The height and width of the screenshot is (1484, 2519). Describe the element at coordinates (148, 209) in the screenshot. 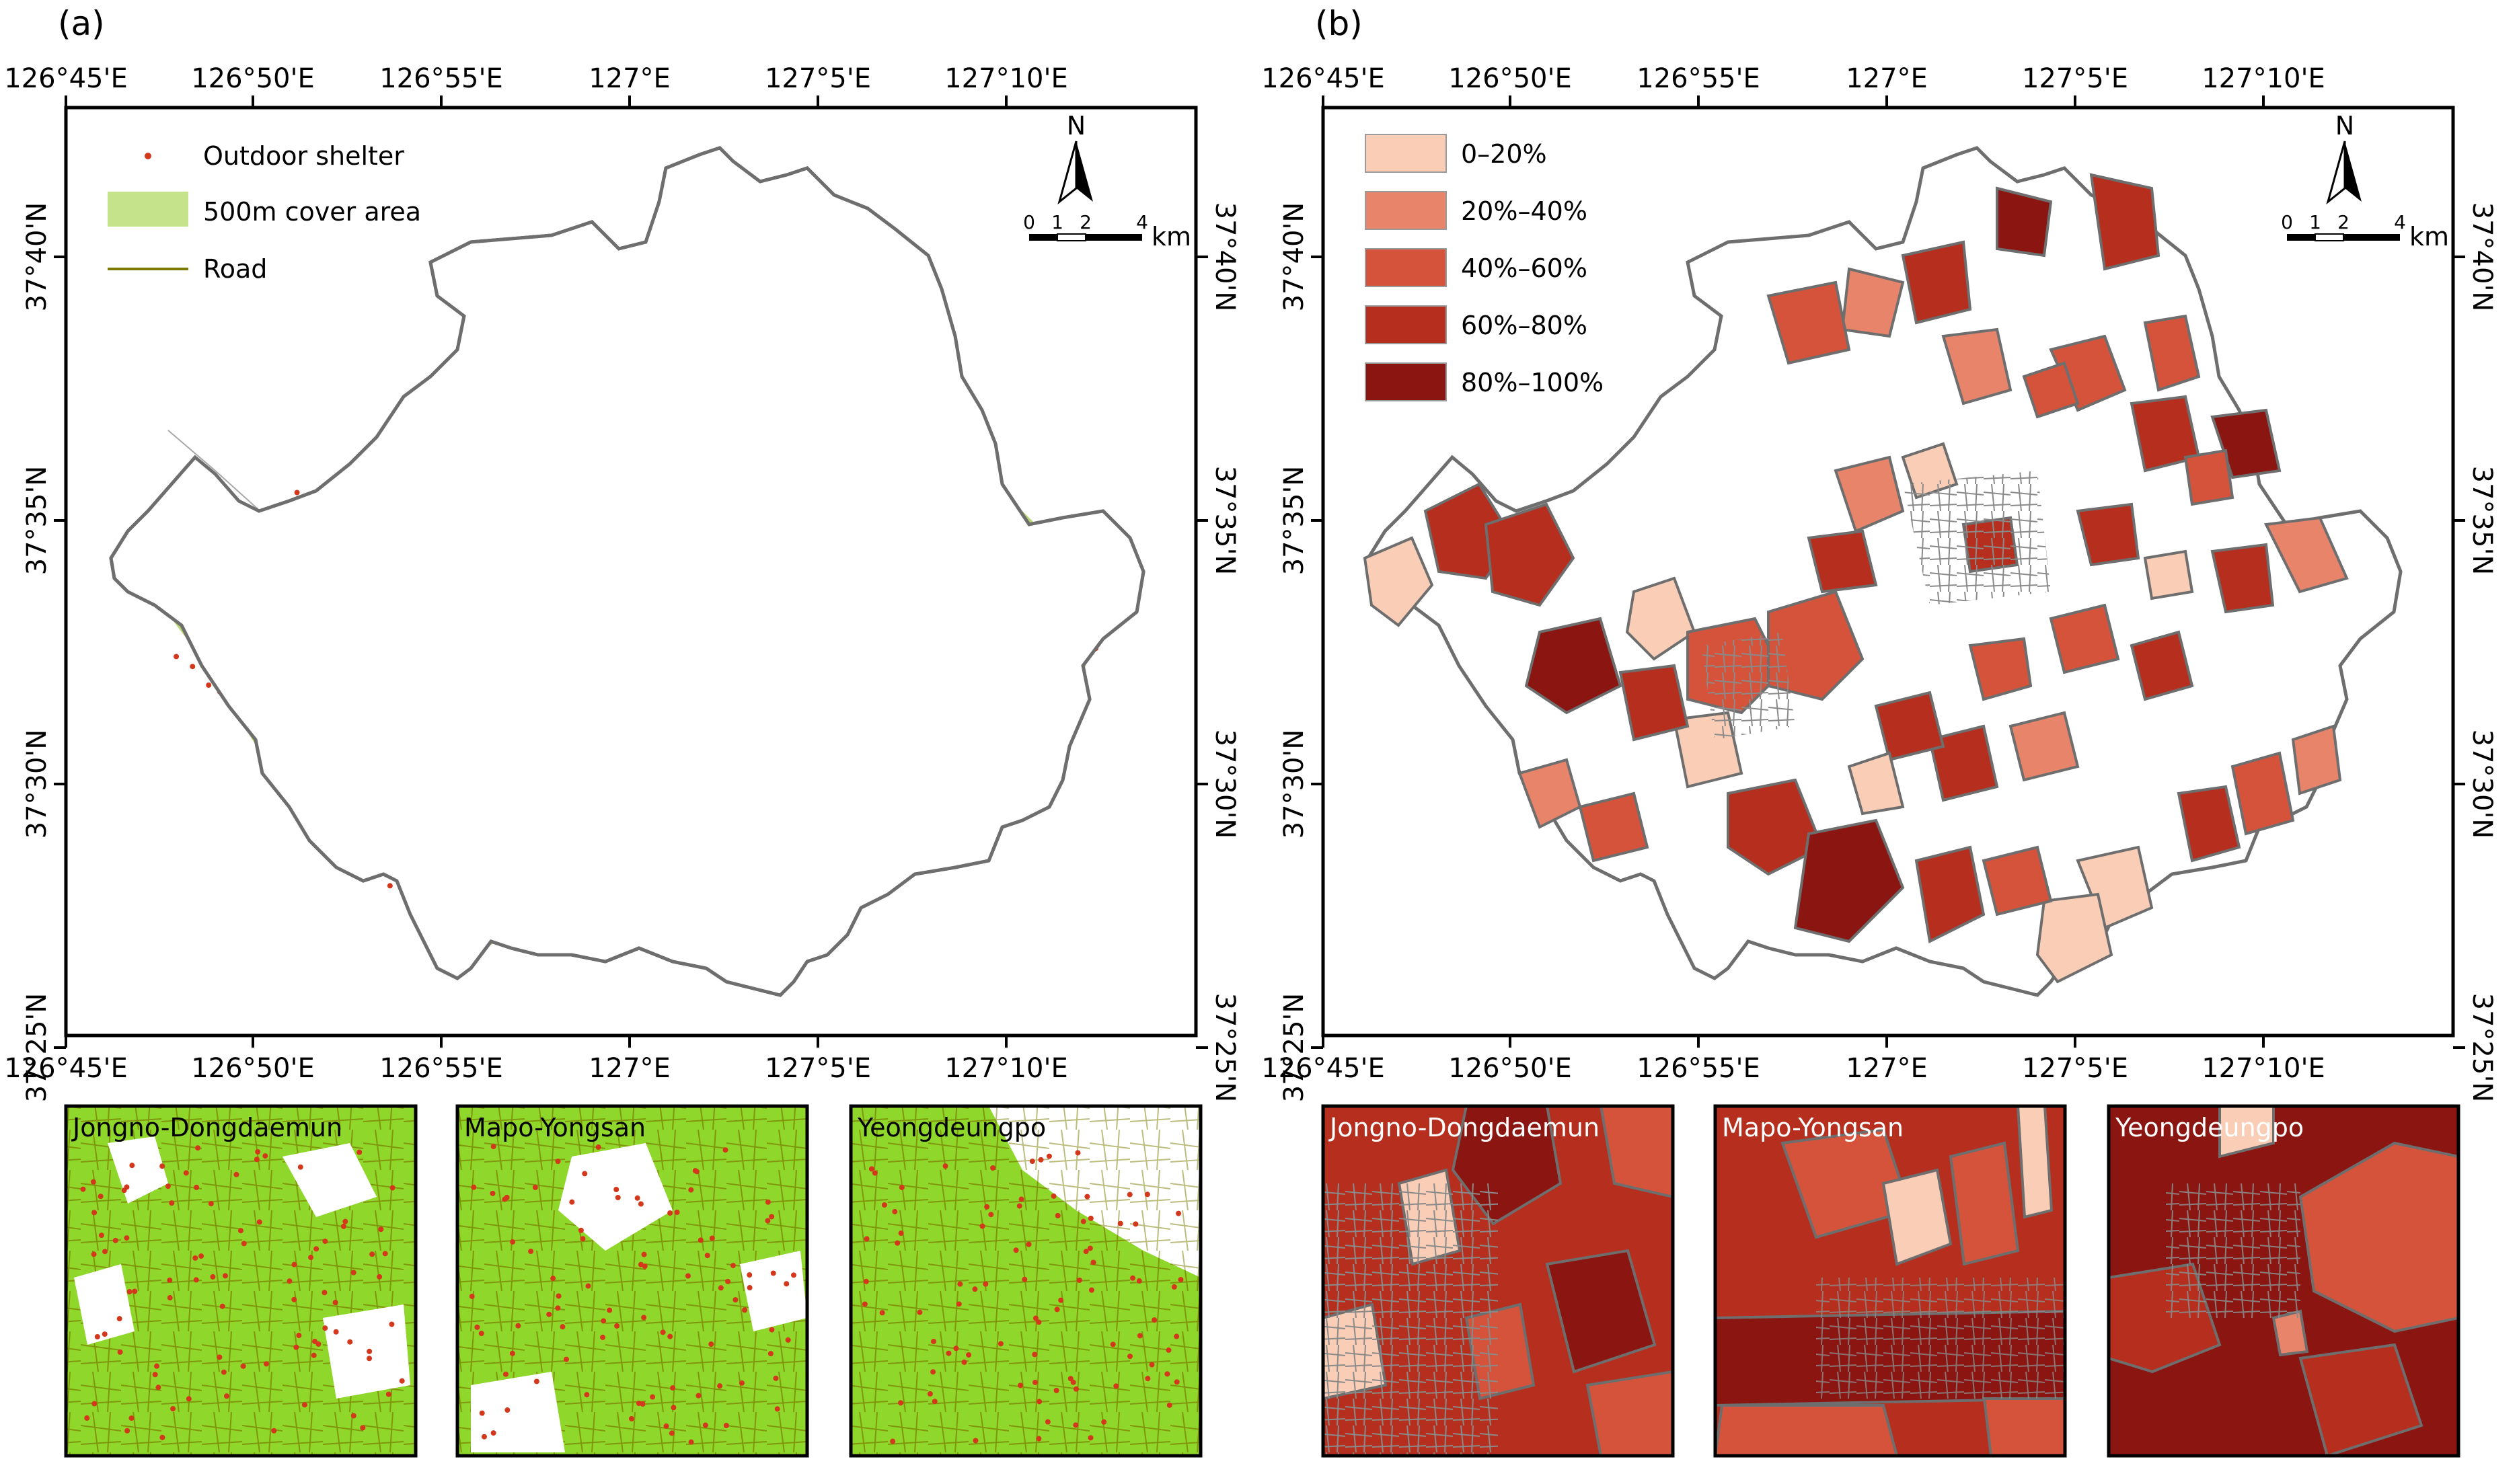

I see `cover-legend-symbol` at that location.